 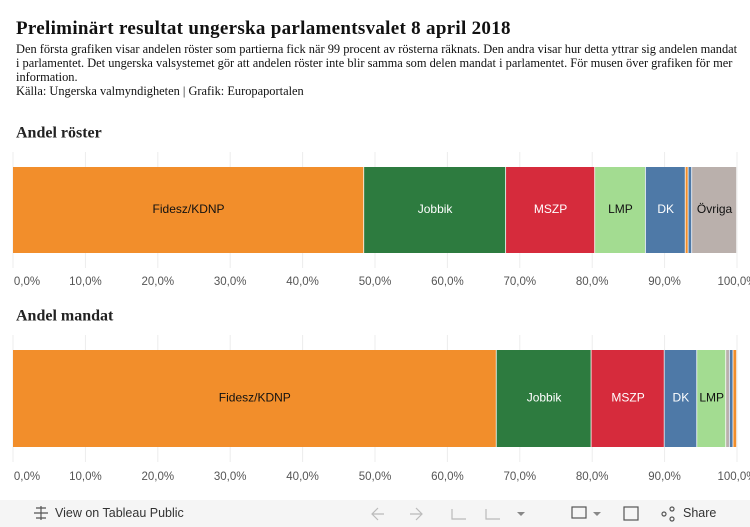 I want to click on section-title: Andel röster, so click(x=59, y=133).